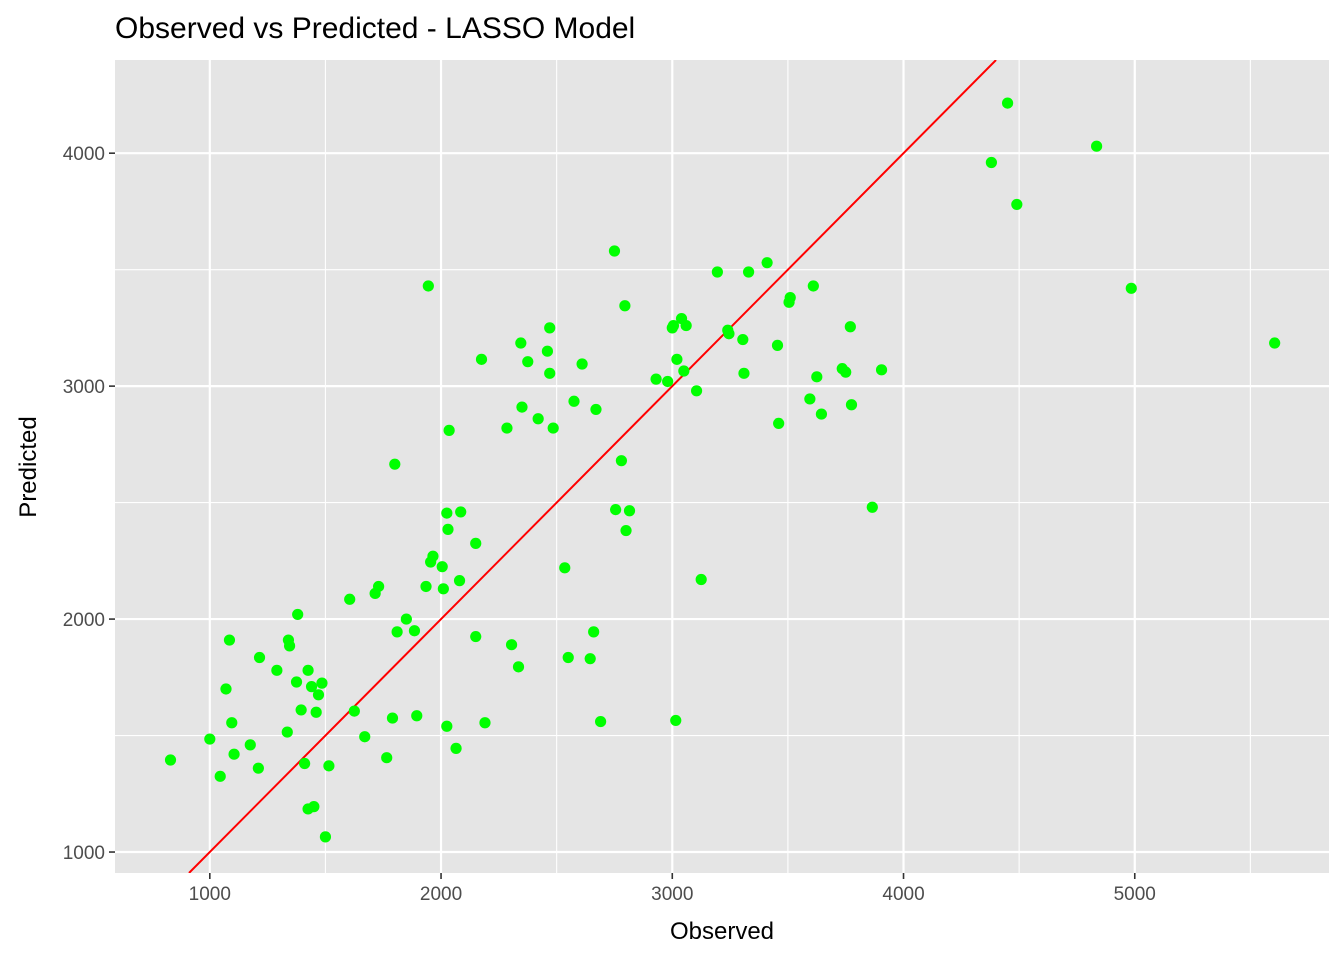 The width and height of the screenshot is (1344, 960). Describe the element at coordinates (28, 466) in the screenshot. I see `y-axis-title: Predicted` at that location.